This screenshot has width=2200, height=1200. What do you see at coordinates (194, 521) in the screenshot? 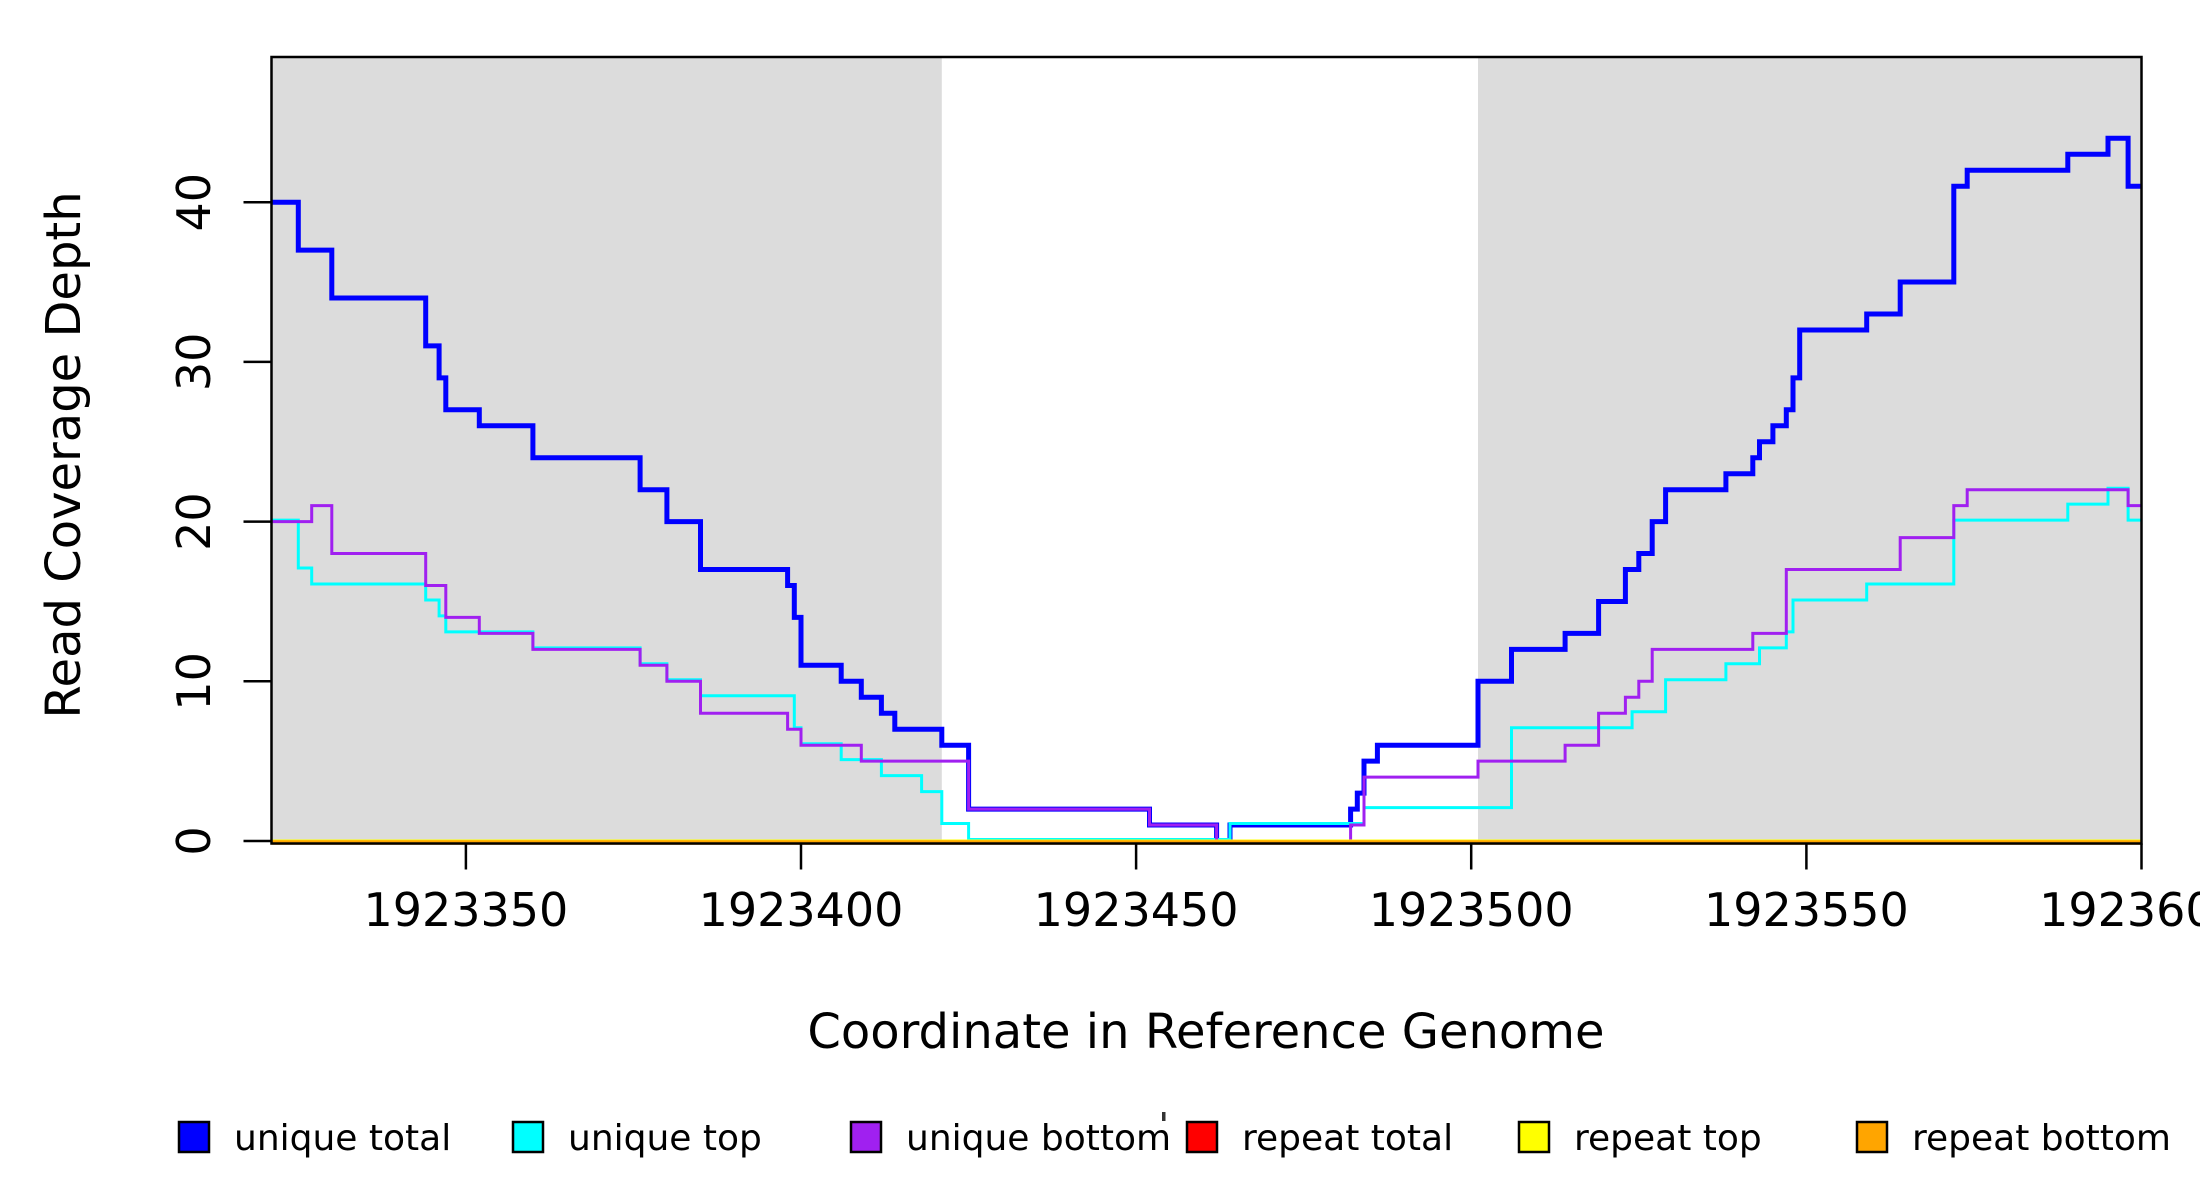
I see `y-tick-label: 20` at bounding box center [194, 521].